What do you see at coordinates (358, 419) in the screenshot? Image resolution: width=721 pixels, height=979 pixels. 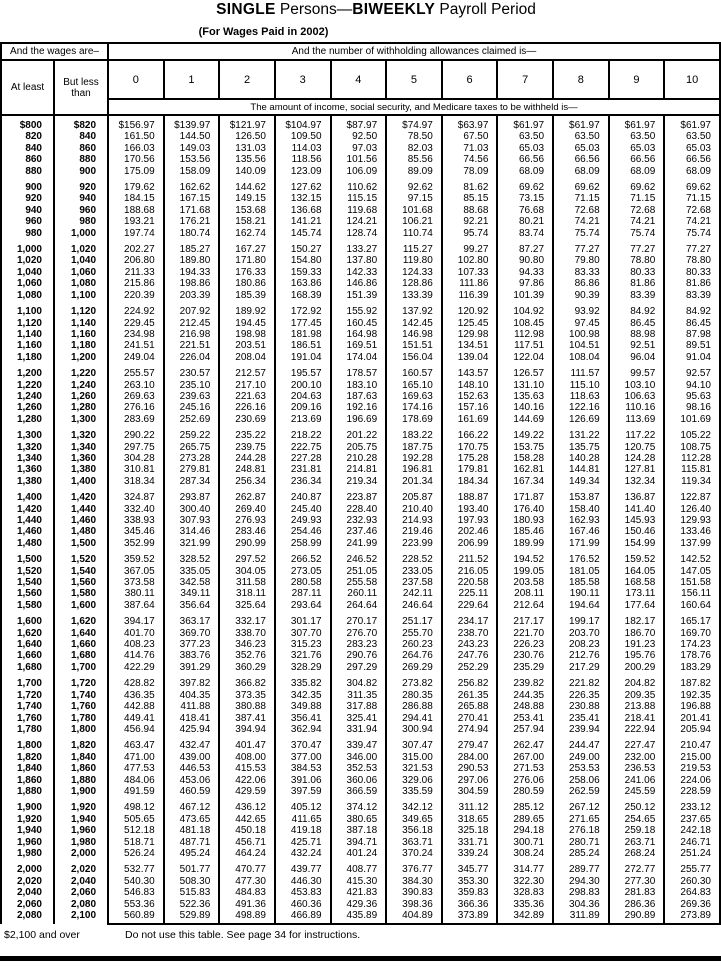 I see `tax-amount-cell: 196.69` at bounding box center [358, 419].